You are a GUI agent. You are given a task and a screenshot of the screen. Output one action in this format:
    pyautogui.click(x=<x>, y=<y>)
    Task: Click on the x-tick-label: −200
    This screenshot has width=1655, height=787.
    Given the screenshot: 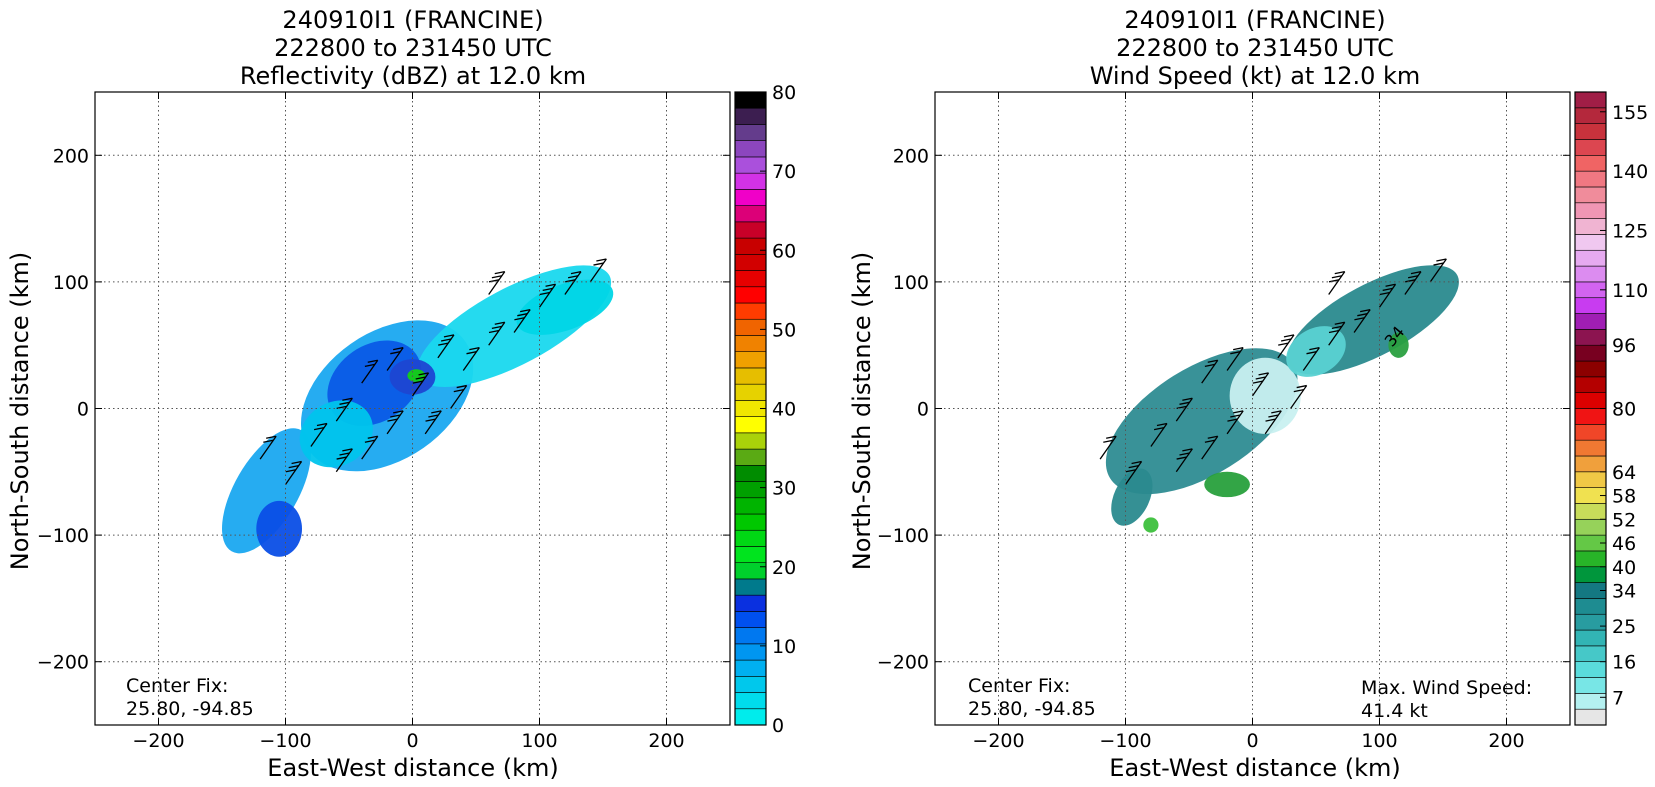 What is the action you would take?
    pyautogui.click(x=158, y=741)
    